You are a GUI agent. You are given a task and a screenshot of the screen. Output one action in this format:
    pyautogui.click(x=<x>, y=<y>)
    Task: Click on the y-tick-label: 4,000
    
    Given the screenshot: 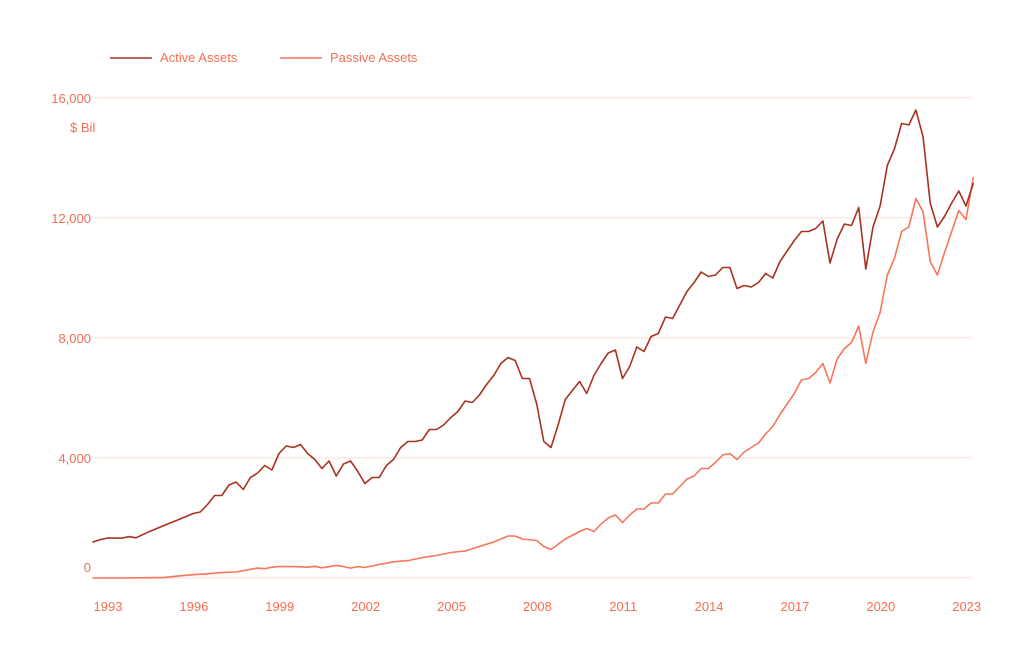 What is the action you would take?
    pyautogui.click(x=74, y=458)
    